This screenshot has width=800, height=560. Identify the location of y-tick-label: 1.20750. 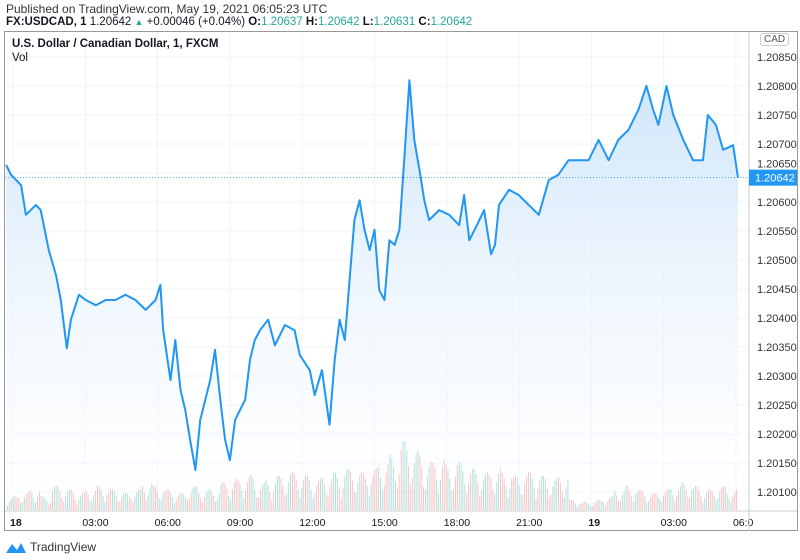
(777, 116).